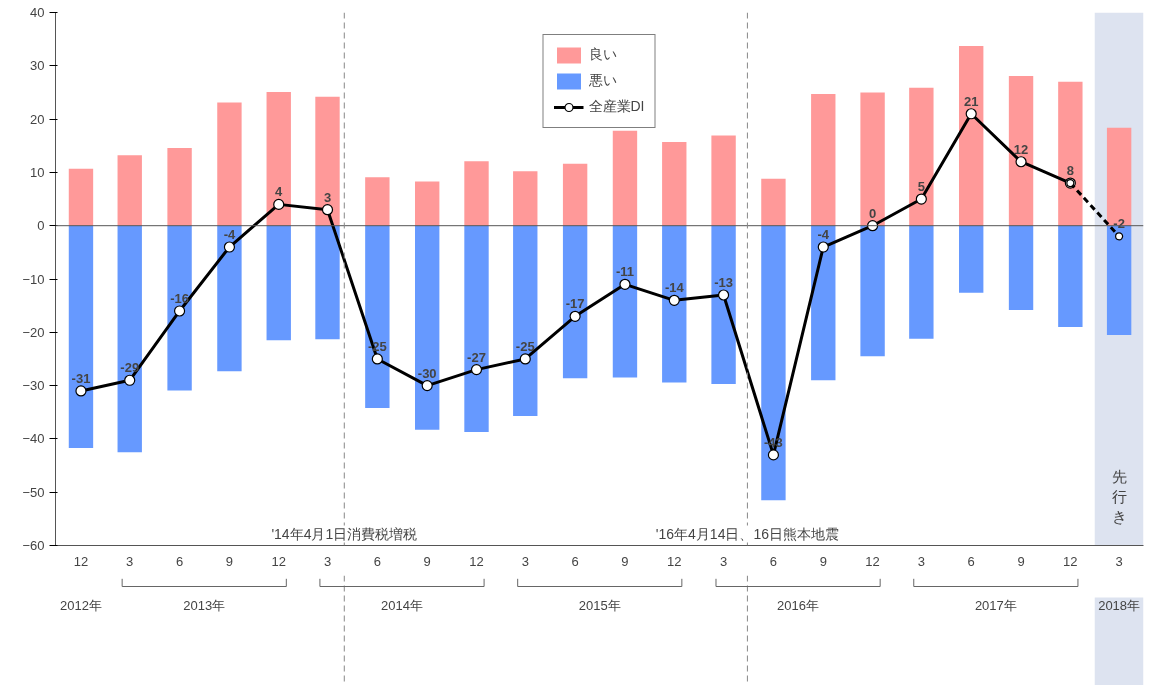  I want to click on y-tick-label: 30, so click(37, 66).